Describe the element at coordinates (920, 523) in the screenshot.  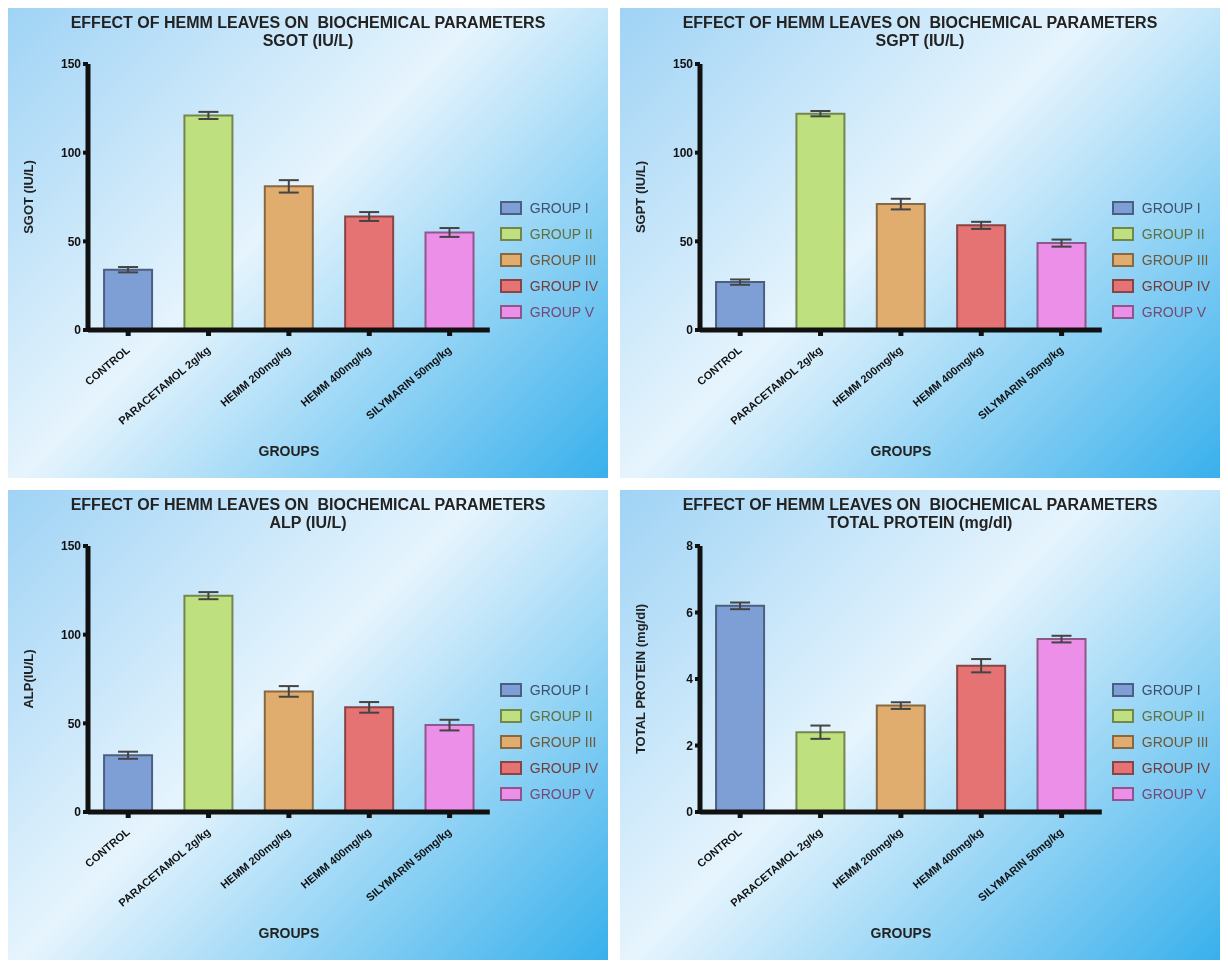
I see `chart-subtitle: TOTAL PROTEIN (mg/dl)` at that location.